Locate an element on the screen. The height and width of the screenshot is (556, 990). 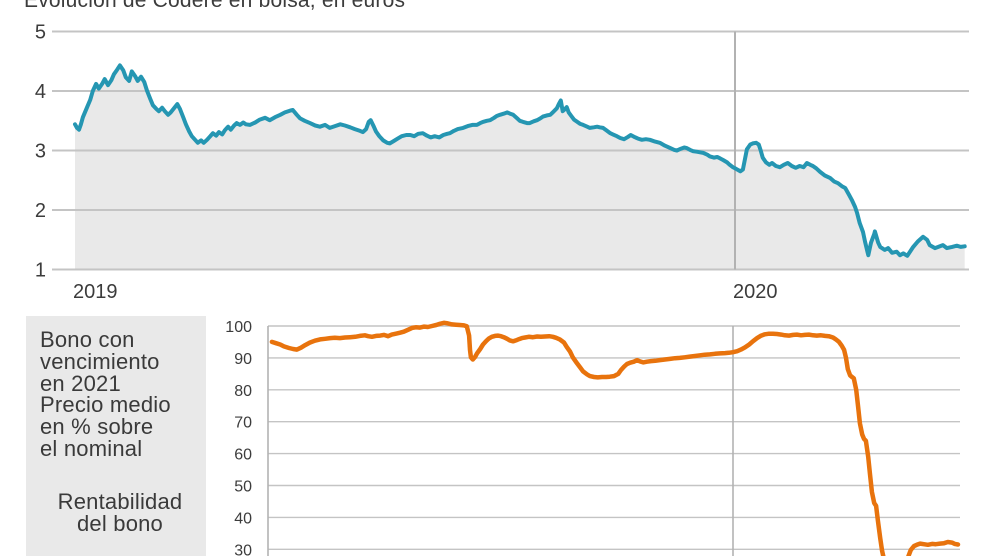
bond-yield-legend: Rentabilidad del bono is located at coordinates (116, 512).